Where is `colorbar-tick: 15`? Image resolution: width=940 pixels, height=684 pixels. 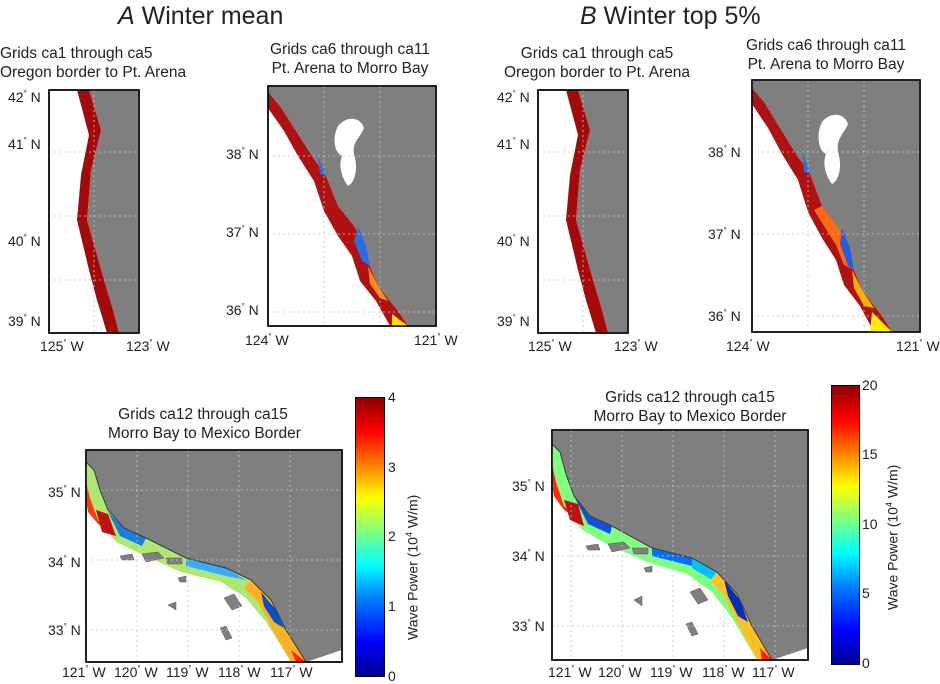
colorbar-tick: 15 is located at coordinates (870, 454).